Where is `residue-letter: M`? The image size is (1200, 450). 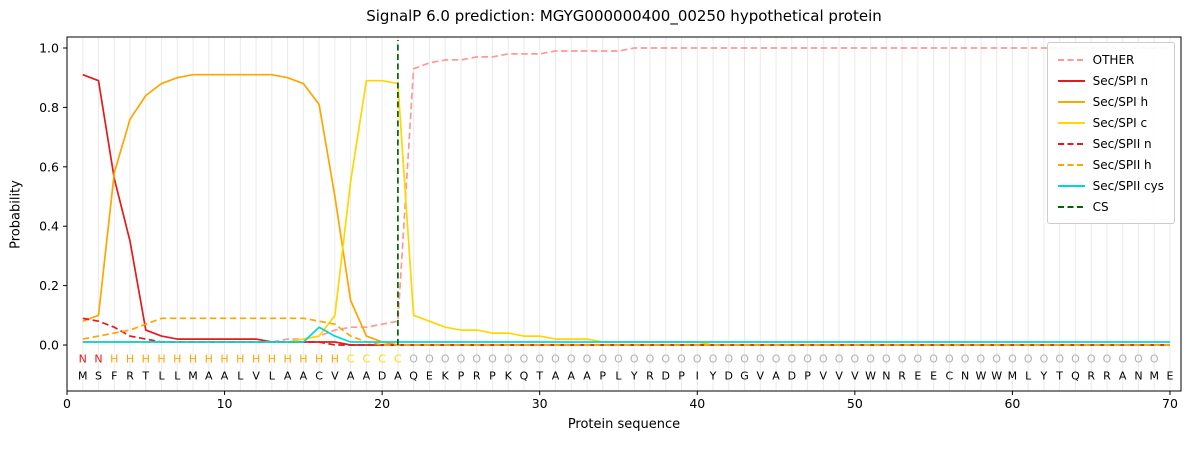 residue-letter: M is located at coordinates (193, 376).